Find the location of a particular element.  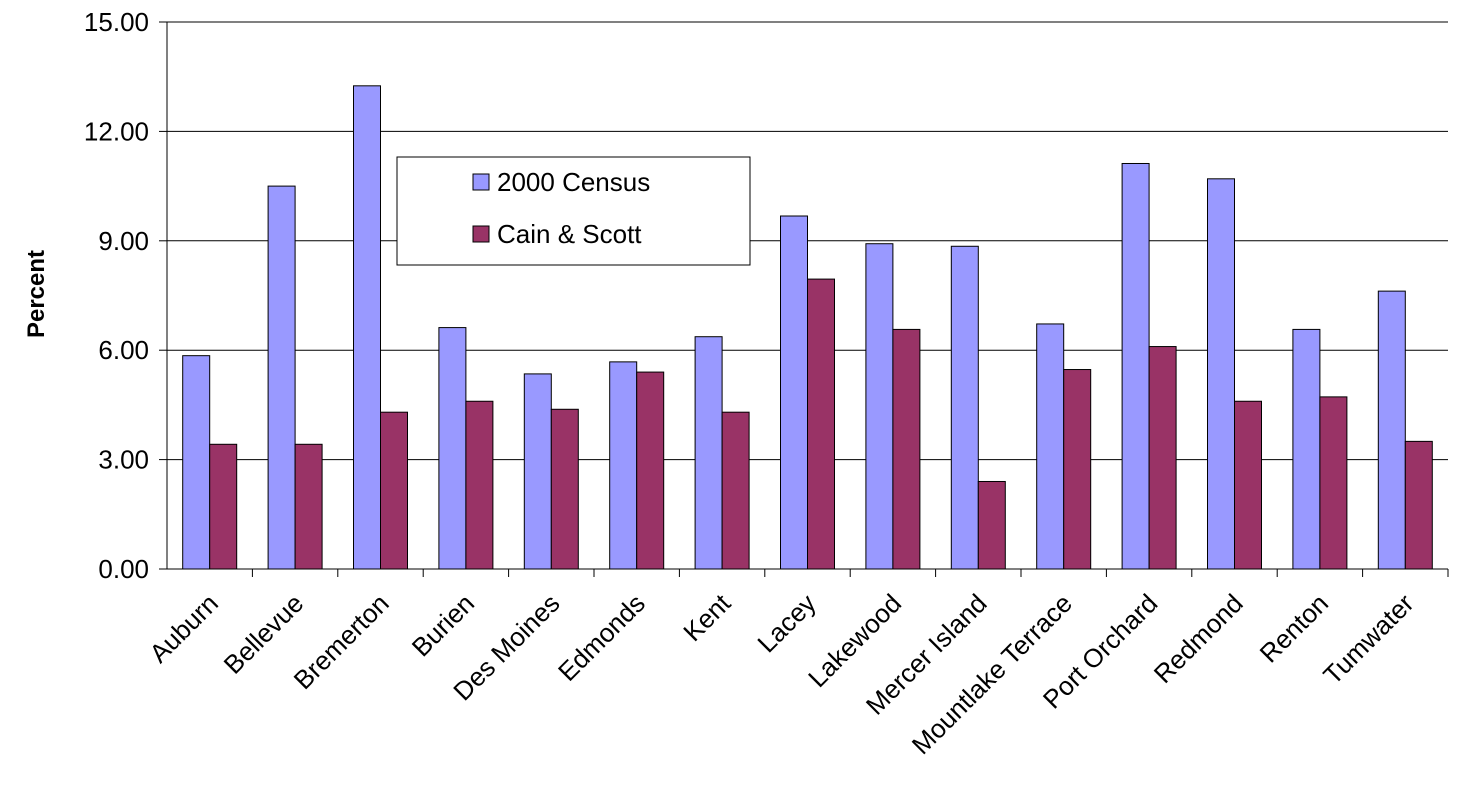

x-tick-label: Redmond is located at coordinates (1198, 638).